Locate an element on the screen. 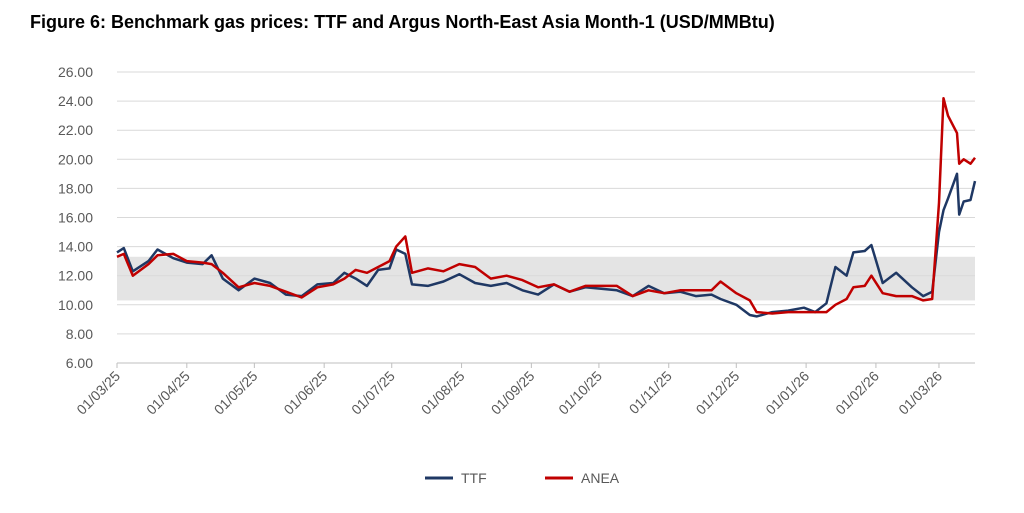  x-tick-label: 01/02/26 is located at coordinates (857, 393).